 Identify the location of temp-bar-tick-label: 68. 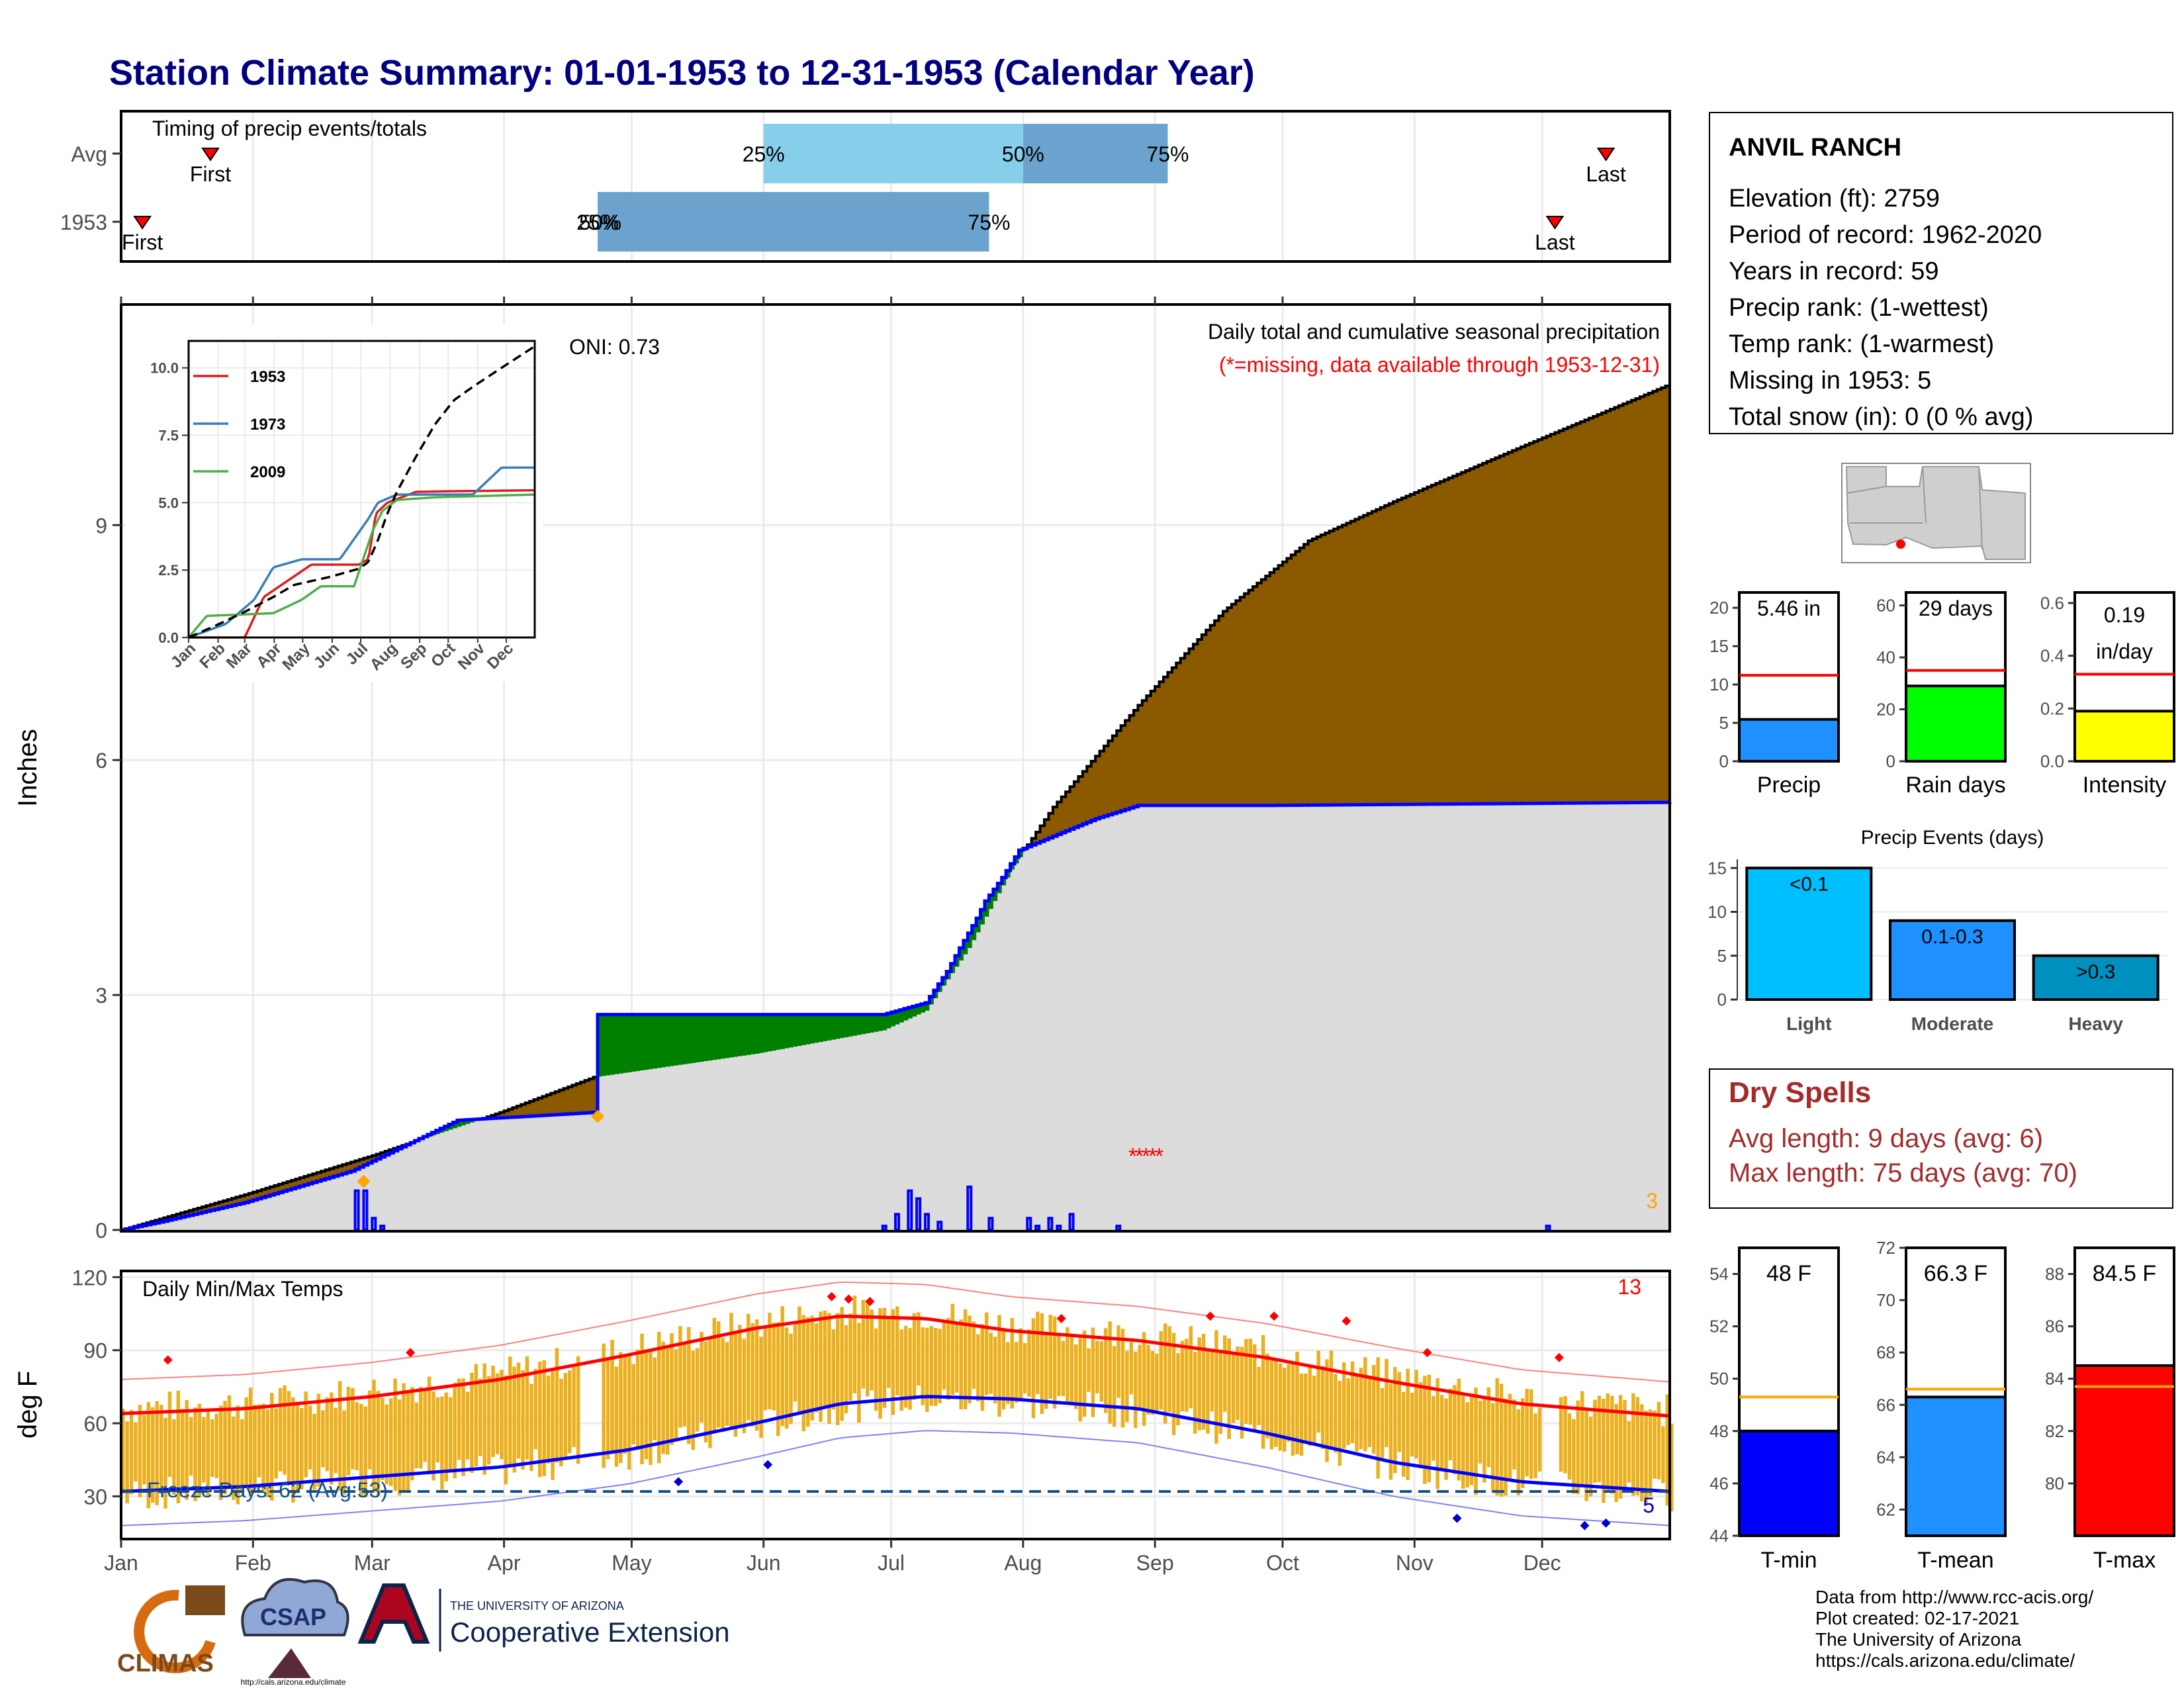
(1885, 1352).